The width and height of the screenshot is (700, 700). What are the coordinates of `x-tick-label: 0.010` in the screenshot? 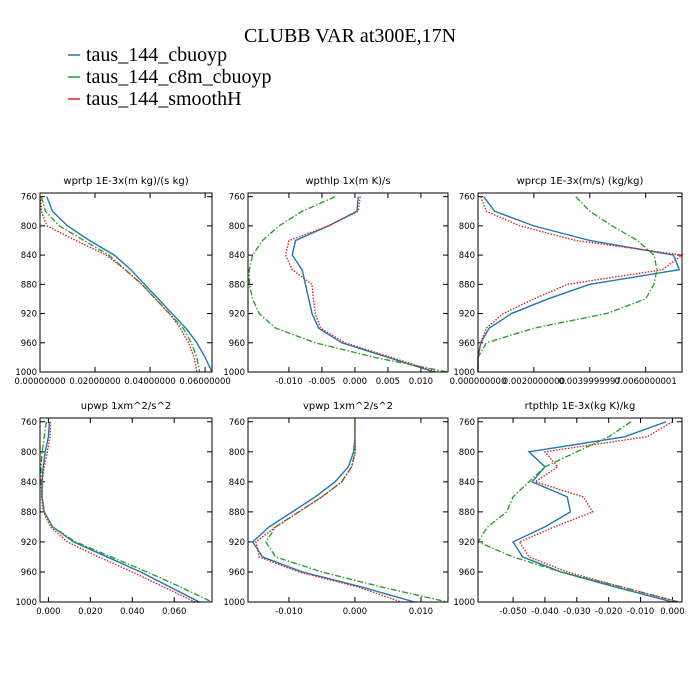 It's located at (421, 612).